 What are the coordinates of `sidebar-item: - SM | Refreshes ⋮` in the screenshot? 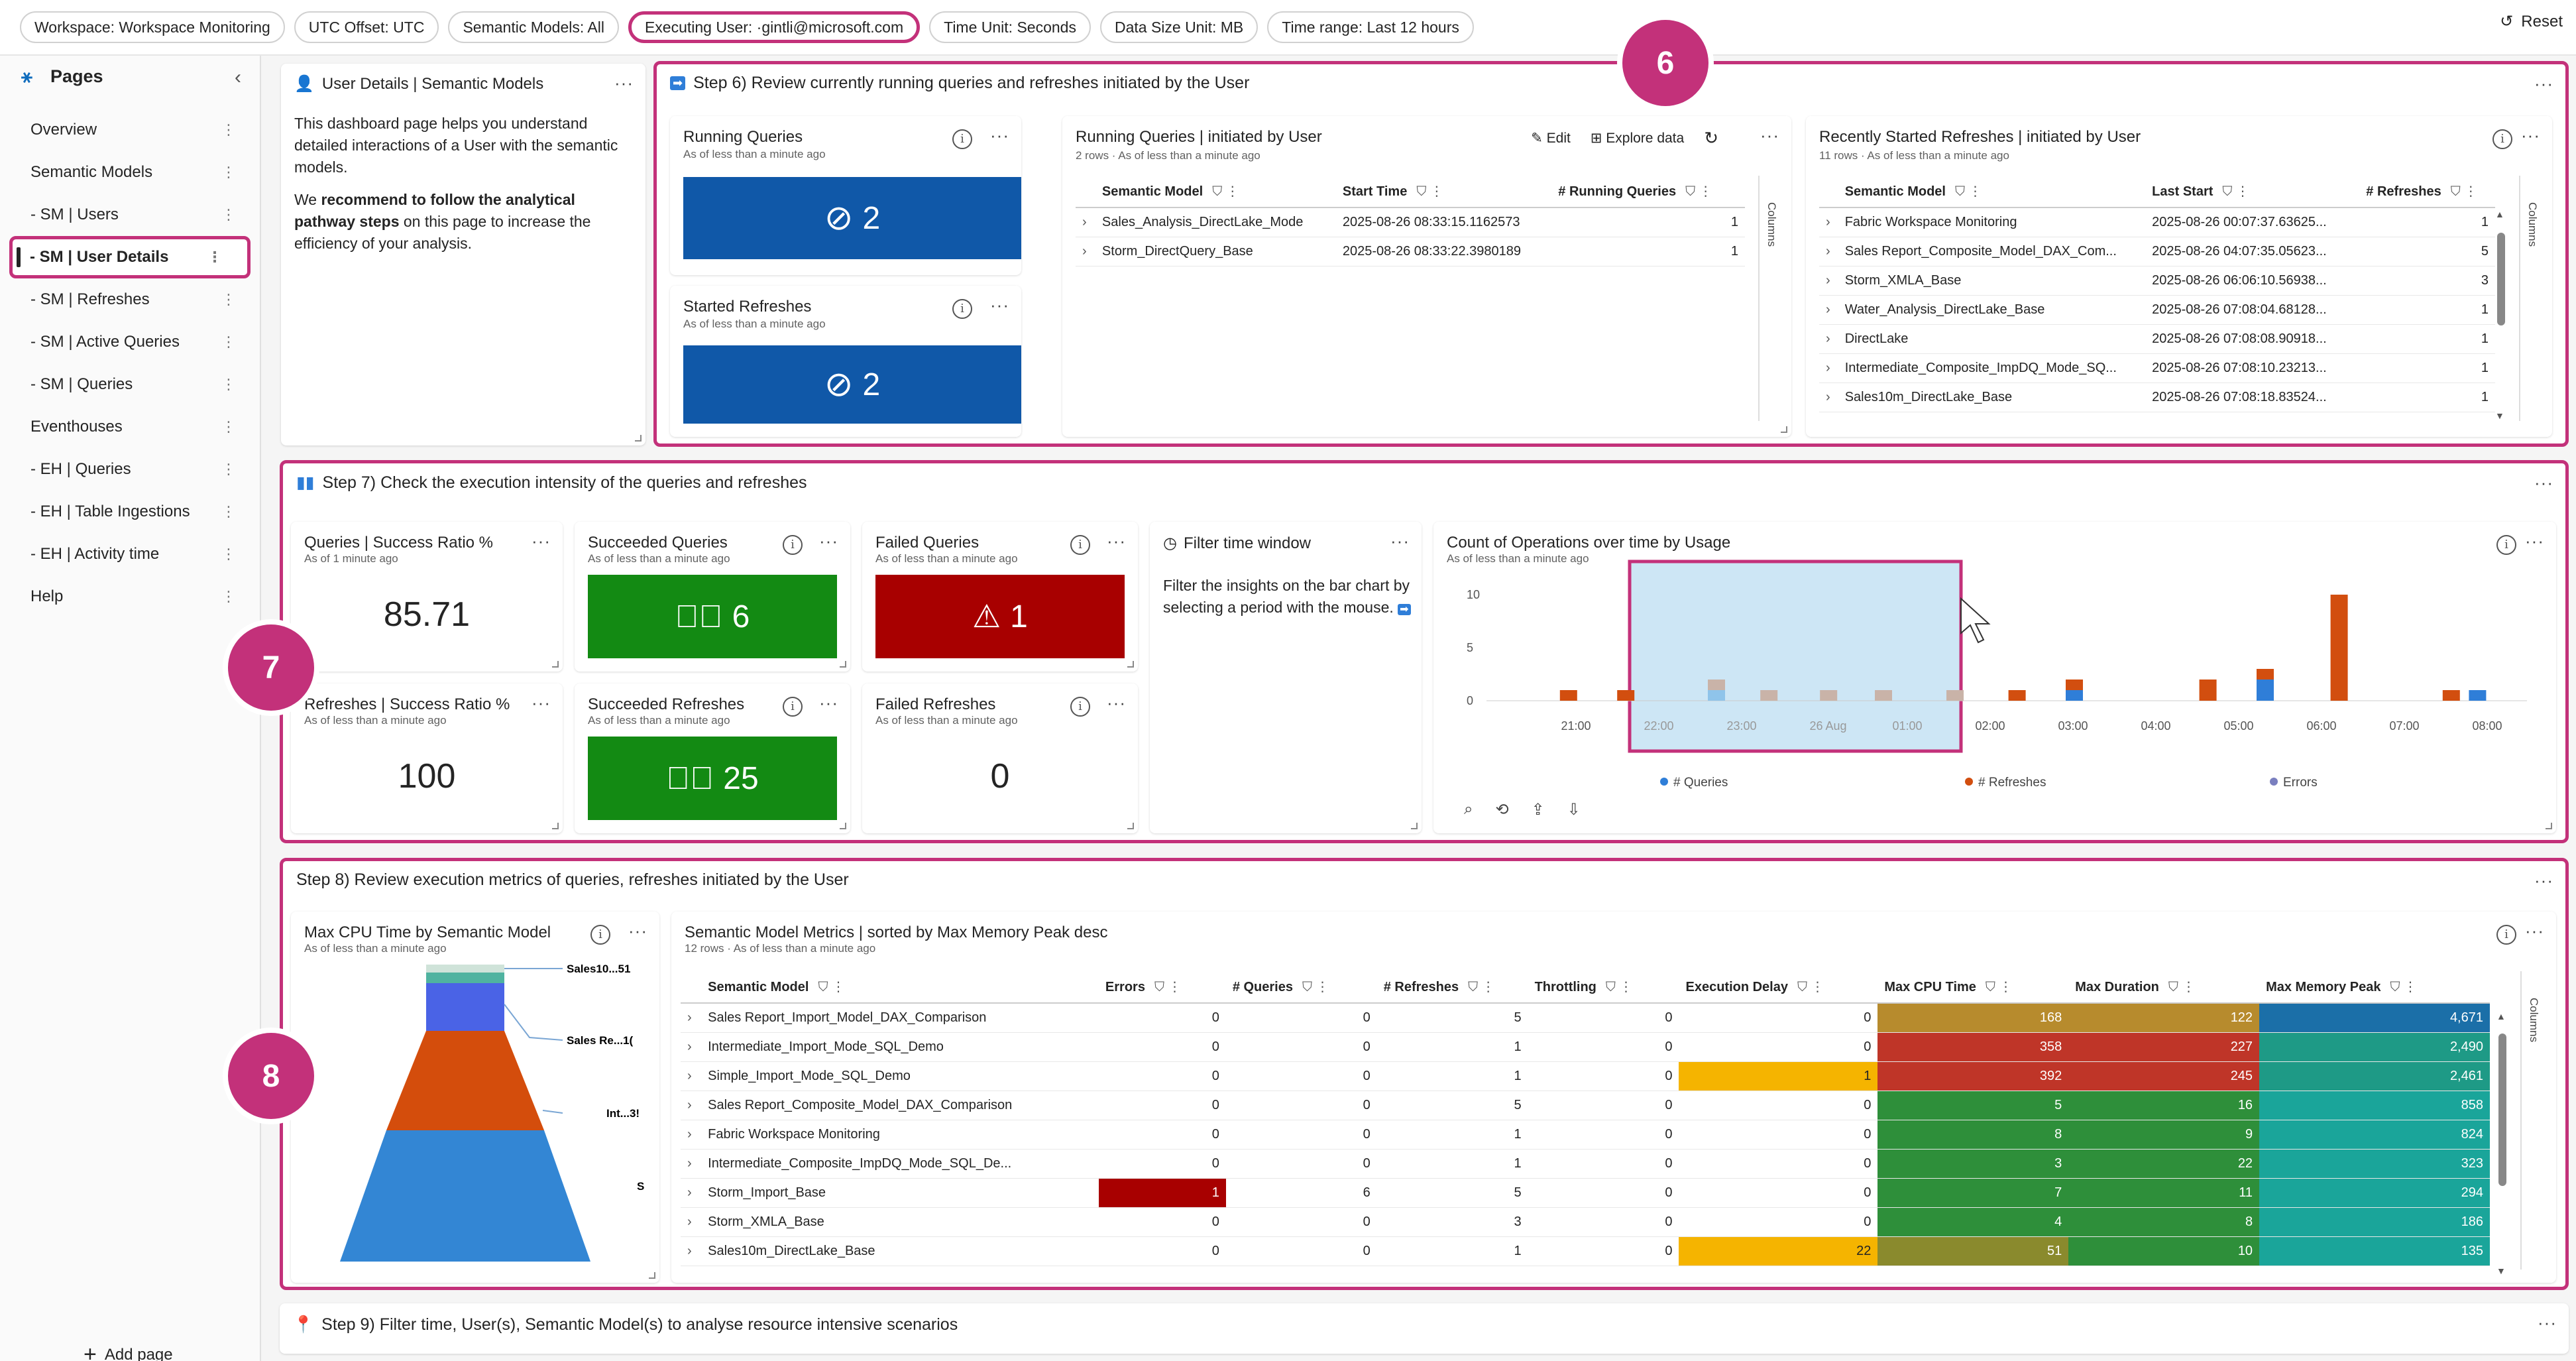 It's located at (130, 299).